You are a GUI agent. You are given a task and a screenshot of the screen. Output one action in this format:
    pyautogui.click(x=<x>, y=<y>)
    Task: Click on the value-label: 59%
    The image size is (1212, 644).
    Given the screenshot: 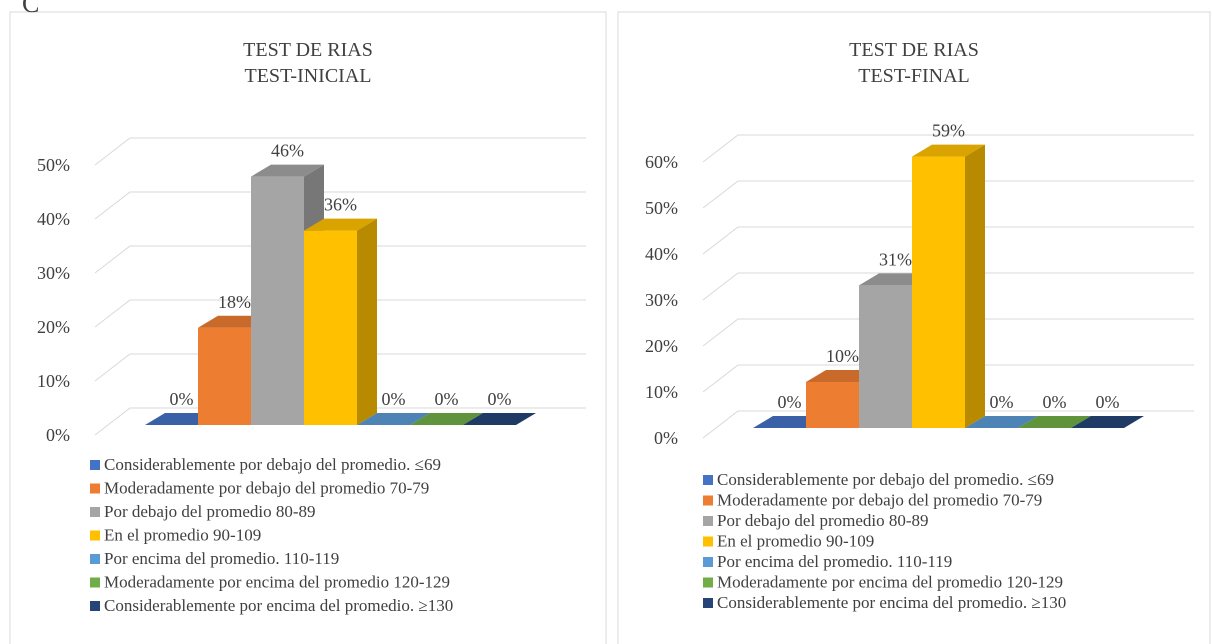 What is the action you would take?
    pyautogui.click(x=948, y=131)
    